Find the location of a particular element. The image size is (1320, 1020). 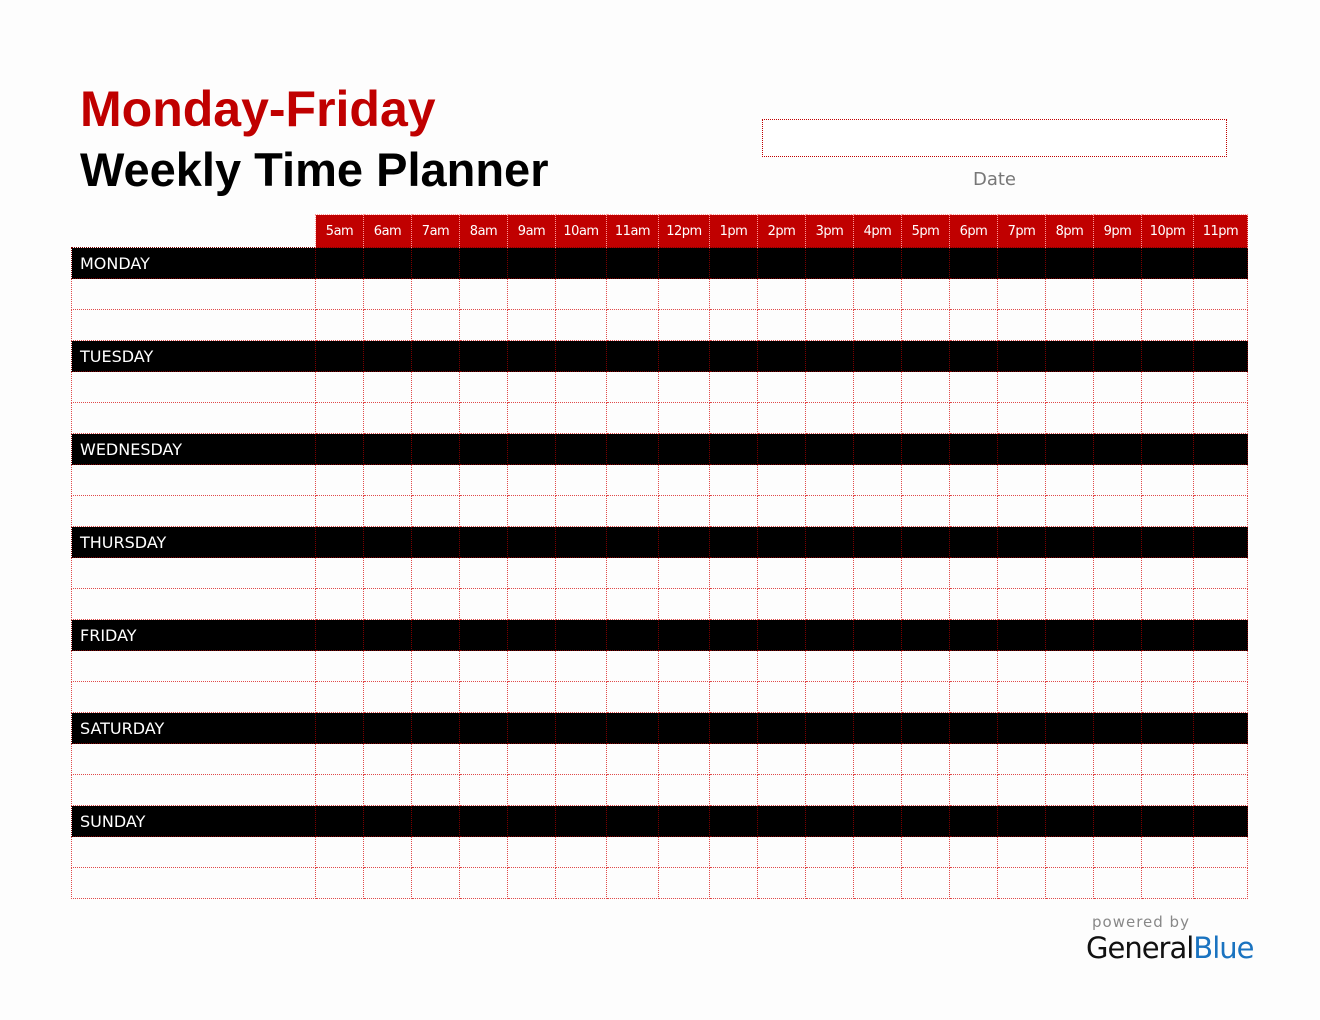

date-field is located at coordinates (994, 138).